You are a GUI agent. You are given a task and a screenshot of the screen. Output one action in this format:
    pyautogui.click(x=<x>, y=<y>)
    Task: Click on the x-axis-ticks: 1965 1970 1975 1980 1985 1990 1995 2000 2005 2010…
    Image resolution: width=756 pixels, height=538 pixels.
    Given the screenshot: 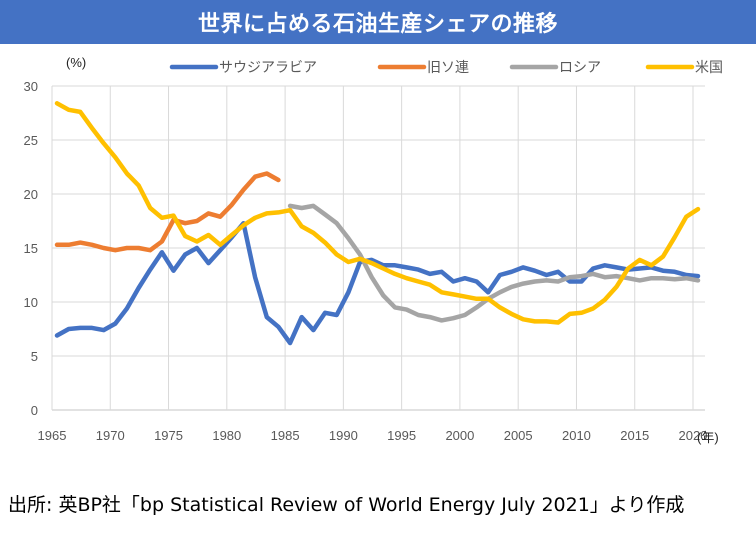 What is the action you would take?
    pyautogui.click(x=373, y=435)
    